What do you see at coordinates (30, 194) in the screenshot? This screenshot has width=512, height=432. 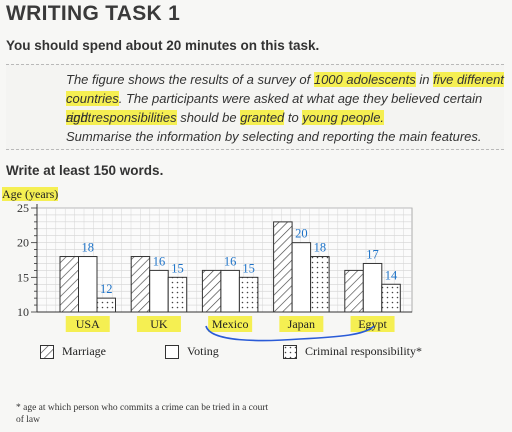 I see `y-axis-label: Age (years)` at bounding box center [30, 194].